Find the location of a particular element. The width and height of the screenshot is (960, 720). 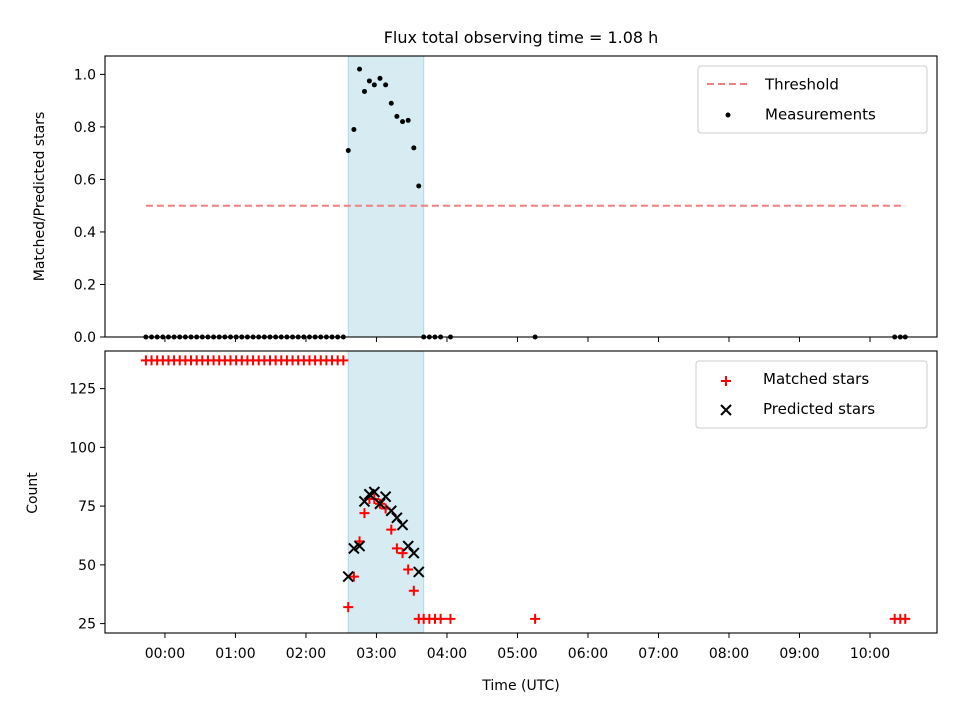

y-tick-label: 125 is located at coordinates (82, 390).